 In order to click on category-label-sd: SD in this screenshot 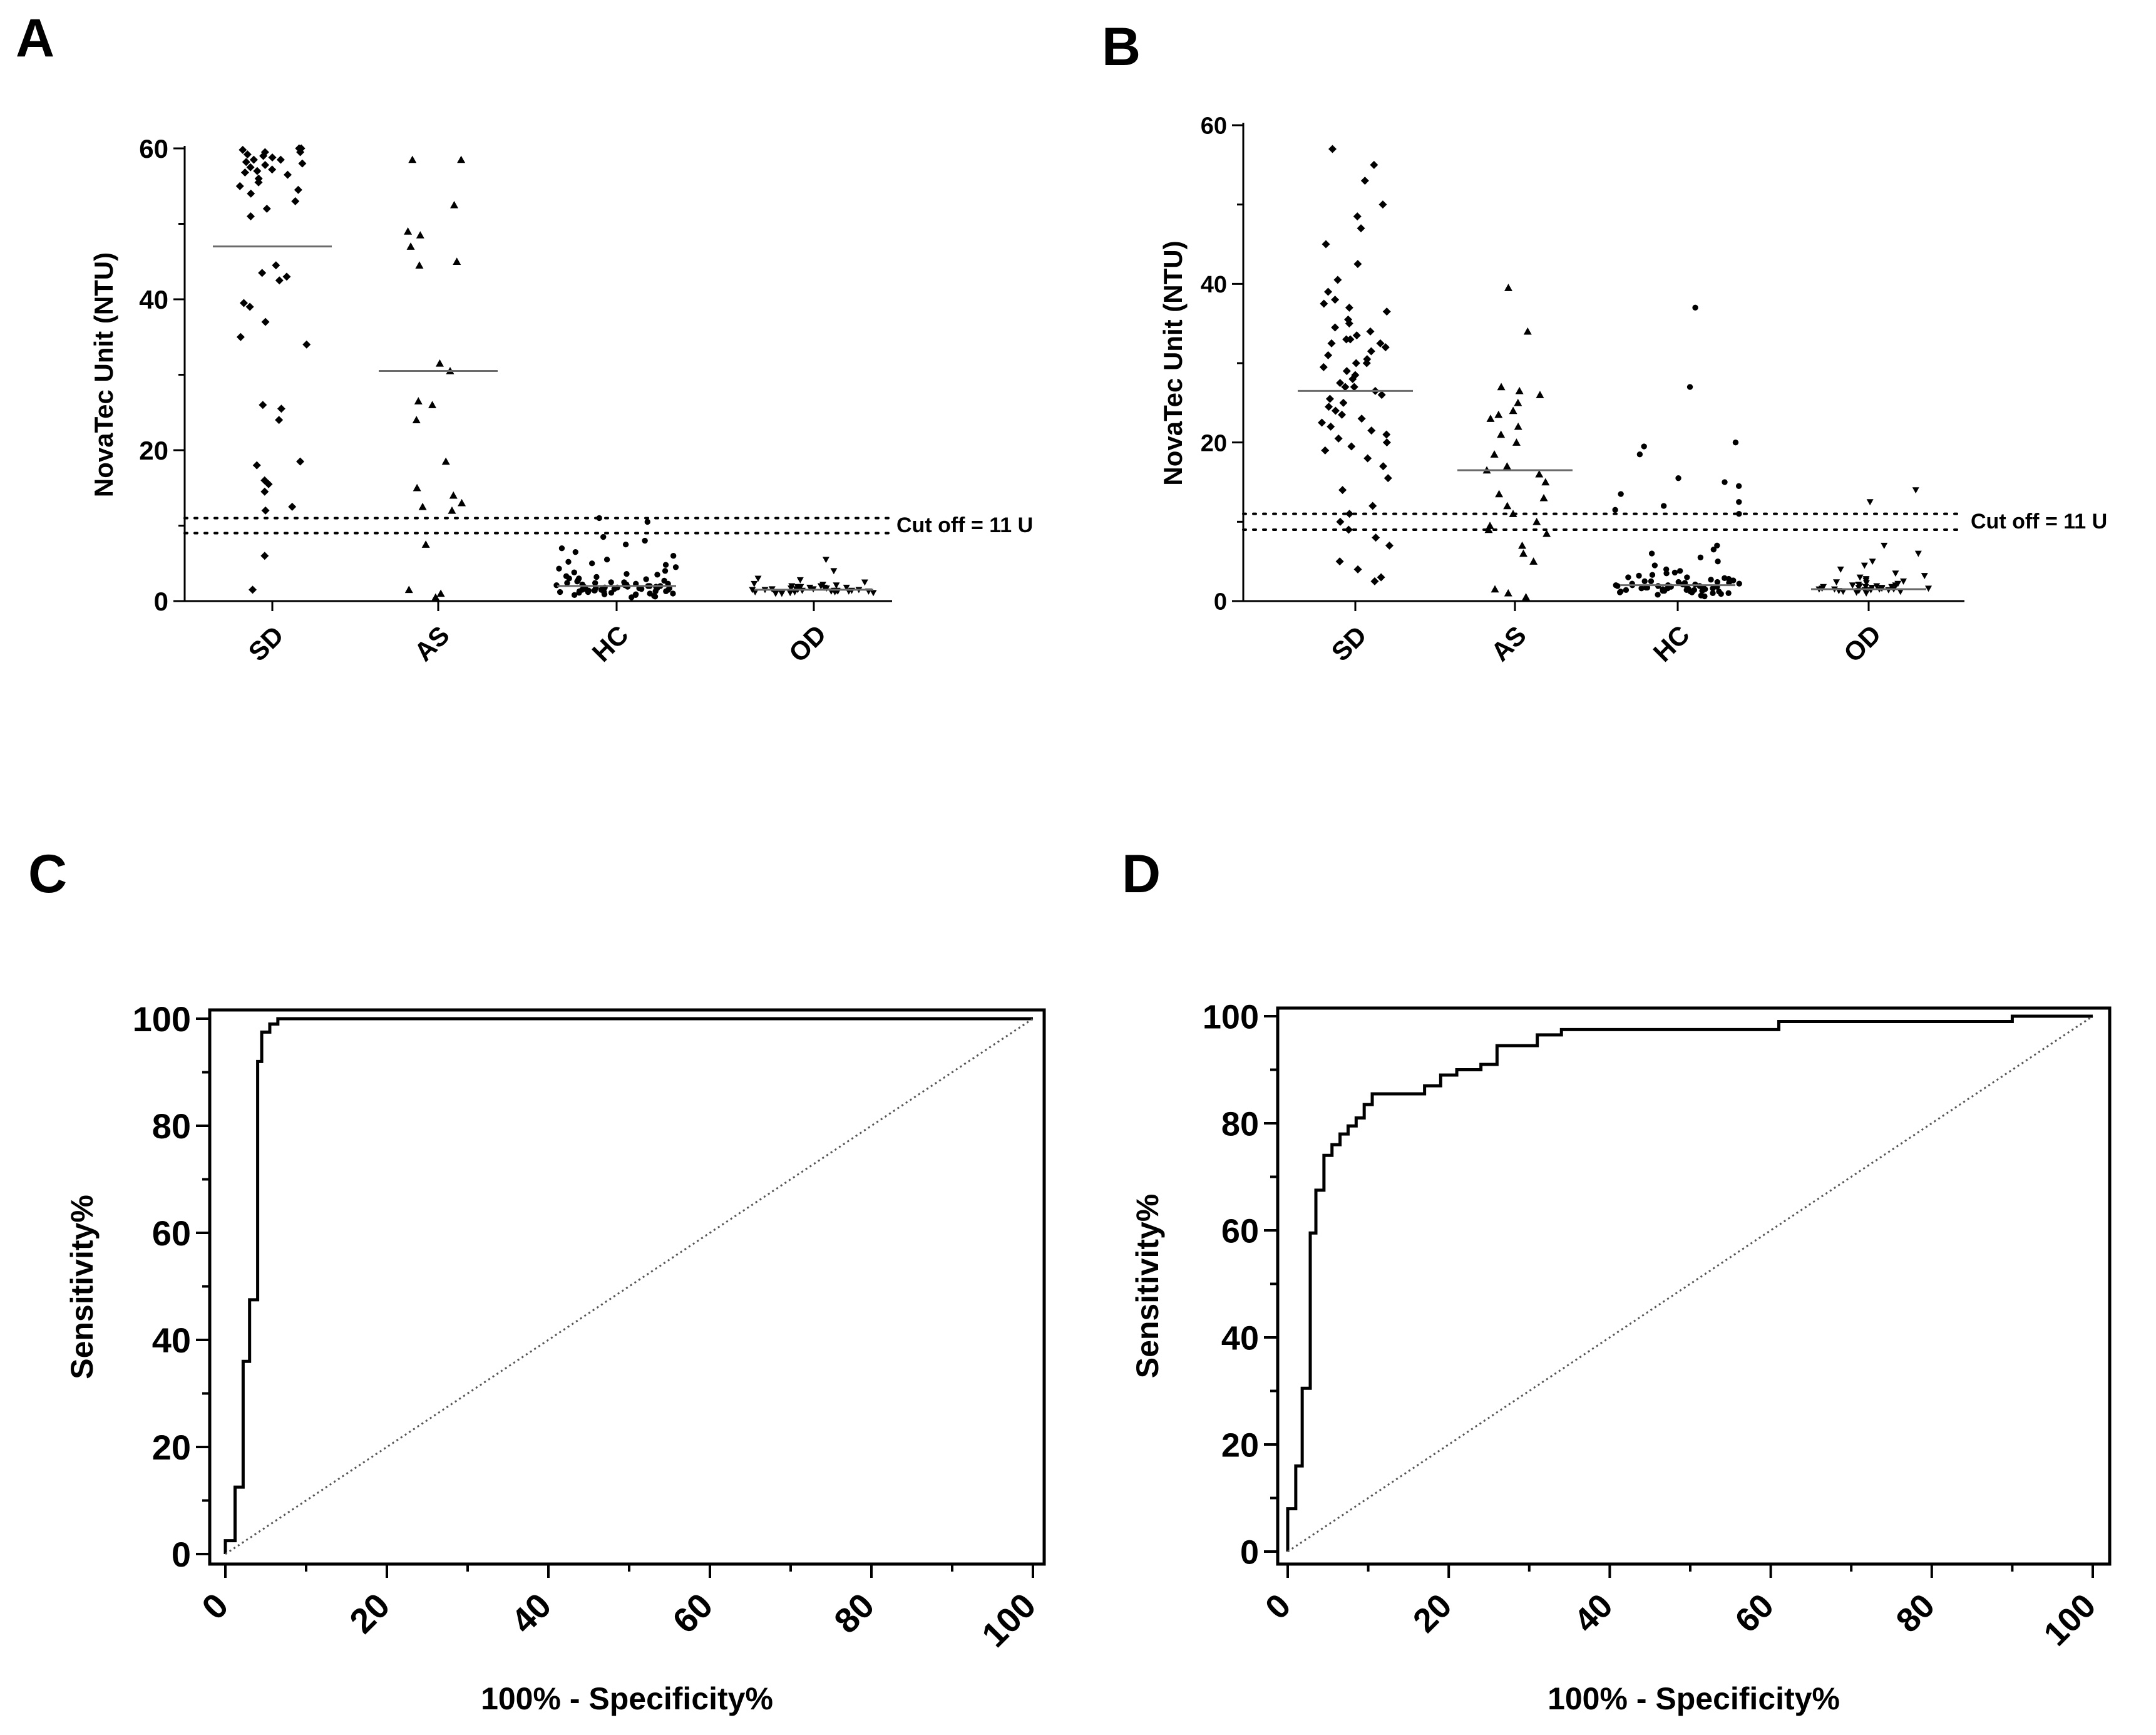, I will do `click(1348, 643)`.